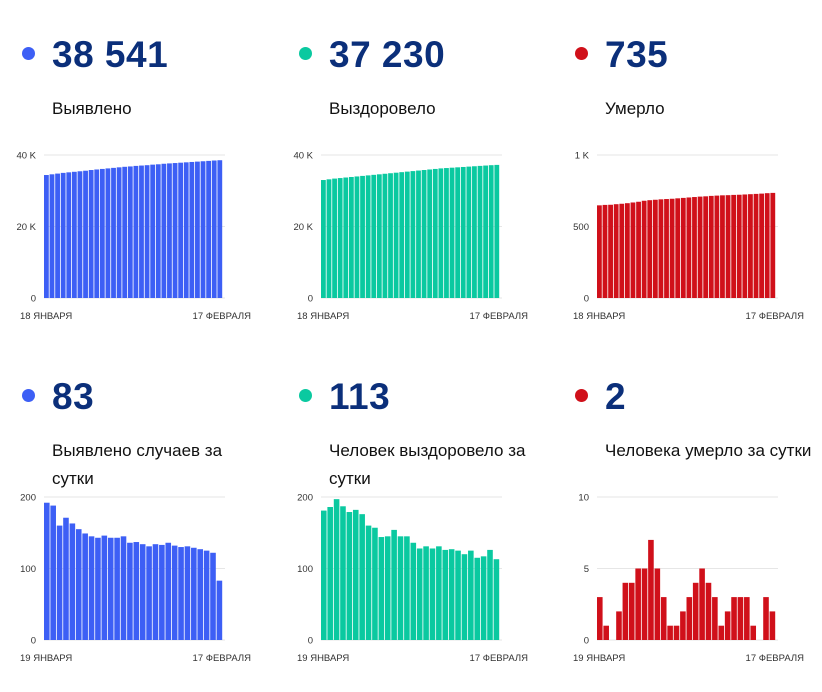 The width and height of the screenshot is (822, 692). I want to click on recovered-daily-dot-icon, so click(305, 395).